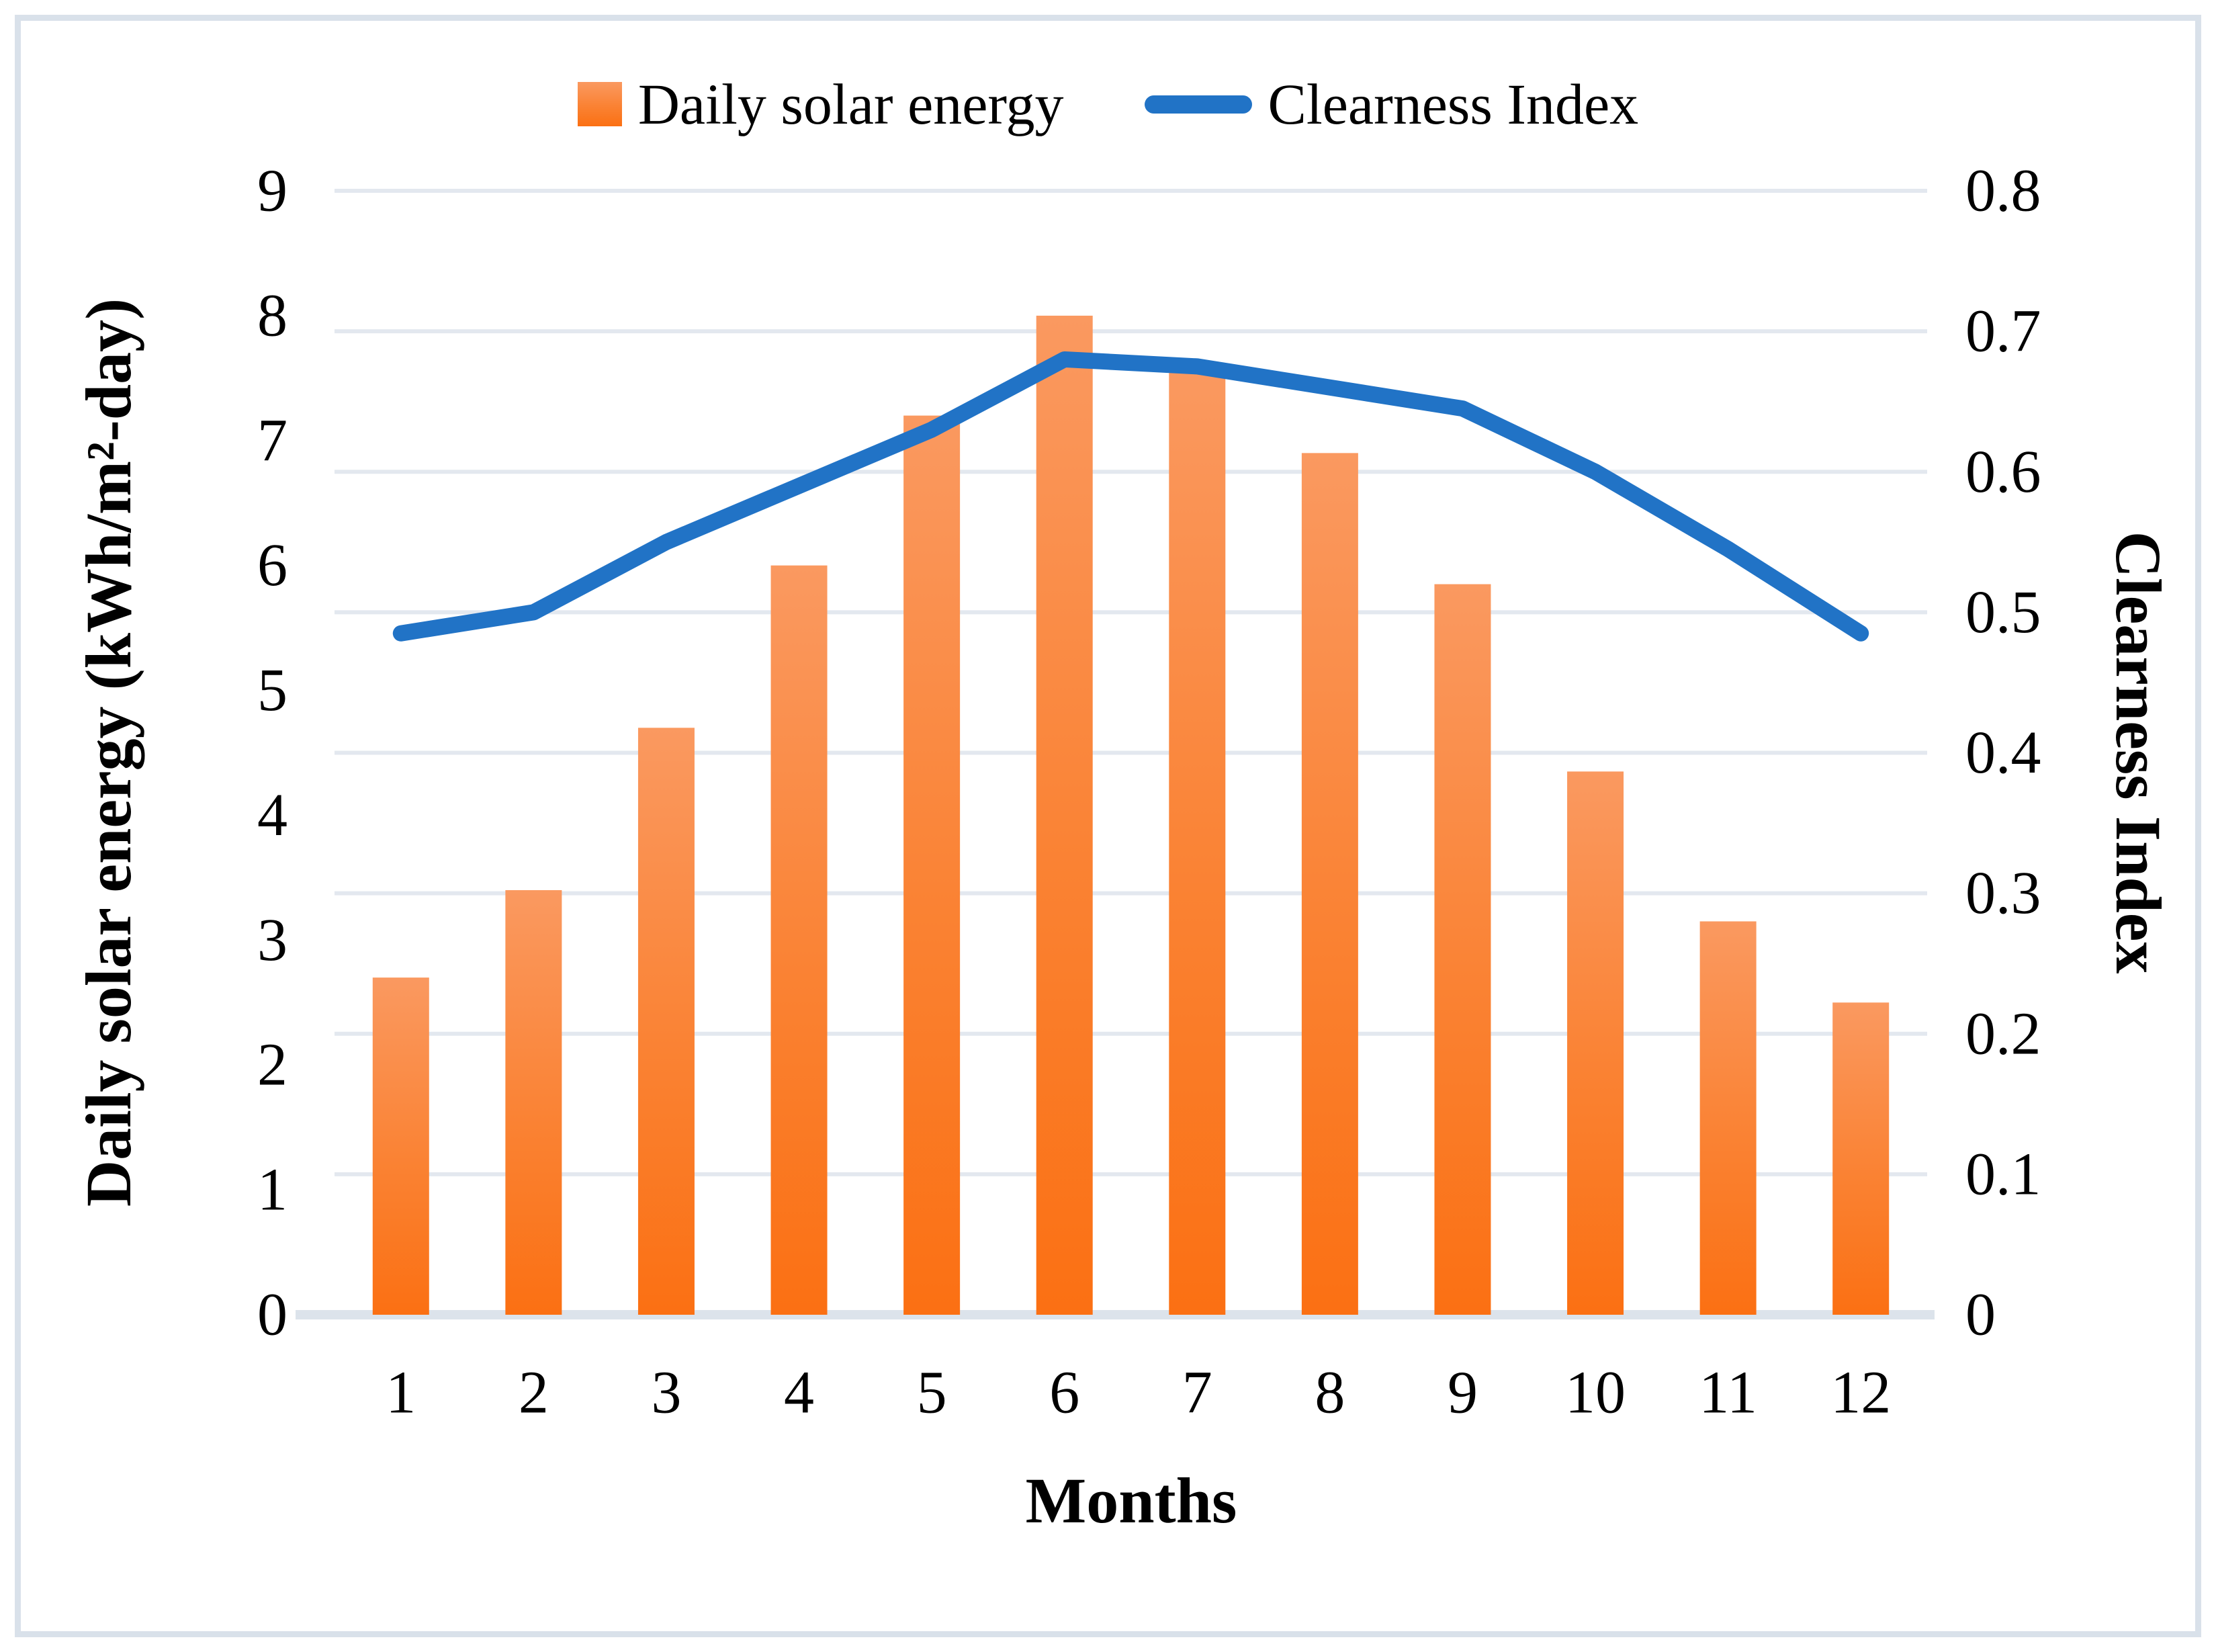 The width and height of the screenshot is (2216, 1652). Describe the element at coordinates (2003, 472) in the screenshot. I see `right-axis-tick-0.6: 0.6` at that location.